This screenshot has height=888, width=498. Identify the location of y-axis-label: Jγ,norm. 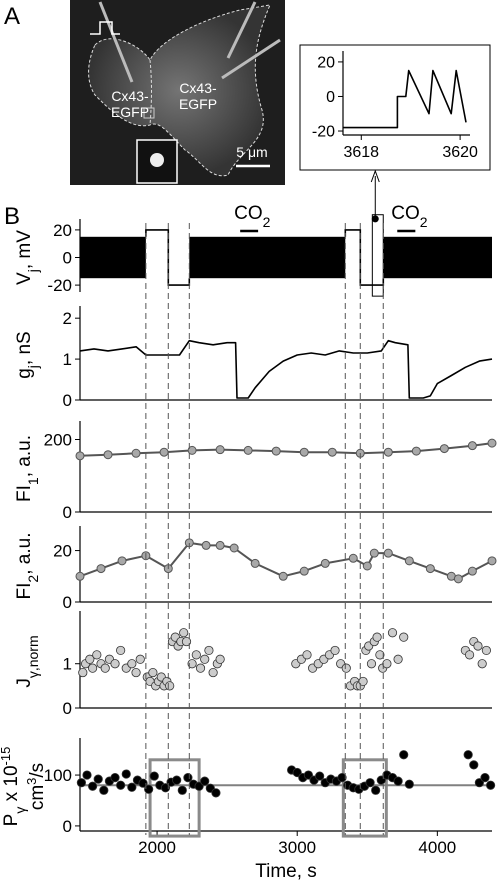
(27, 661).